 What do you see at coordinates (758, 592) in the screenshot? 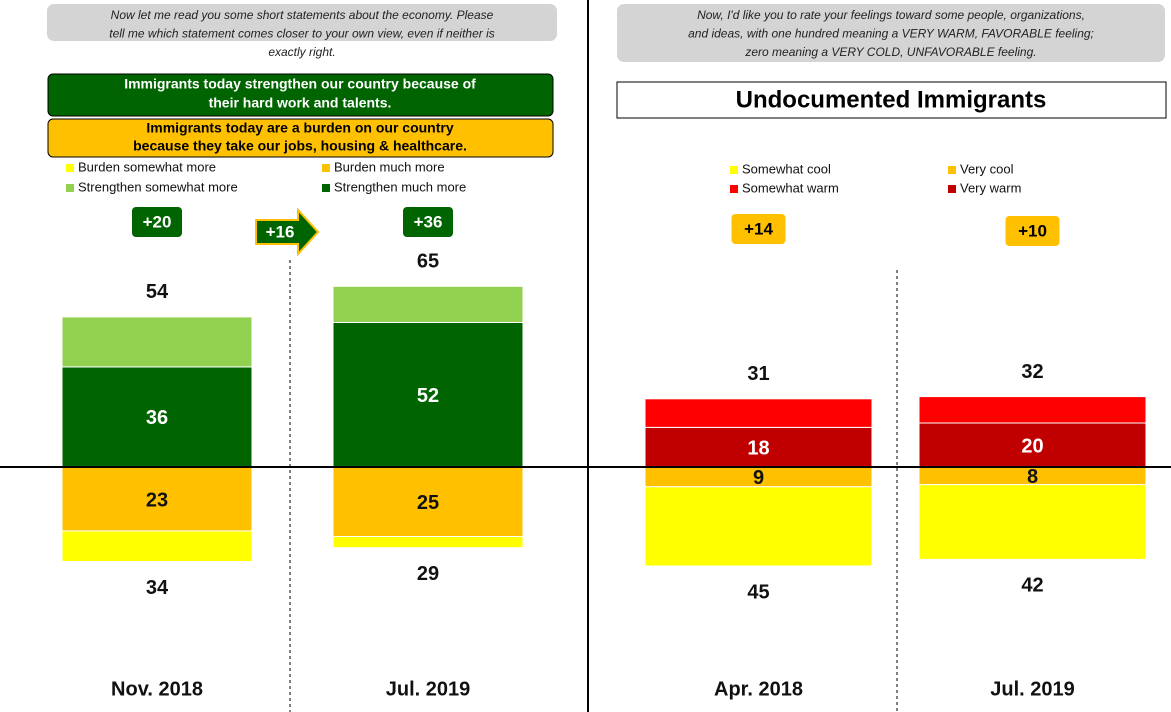
I see `total-label: 45` at bounding box center [758, 592].